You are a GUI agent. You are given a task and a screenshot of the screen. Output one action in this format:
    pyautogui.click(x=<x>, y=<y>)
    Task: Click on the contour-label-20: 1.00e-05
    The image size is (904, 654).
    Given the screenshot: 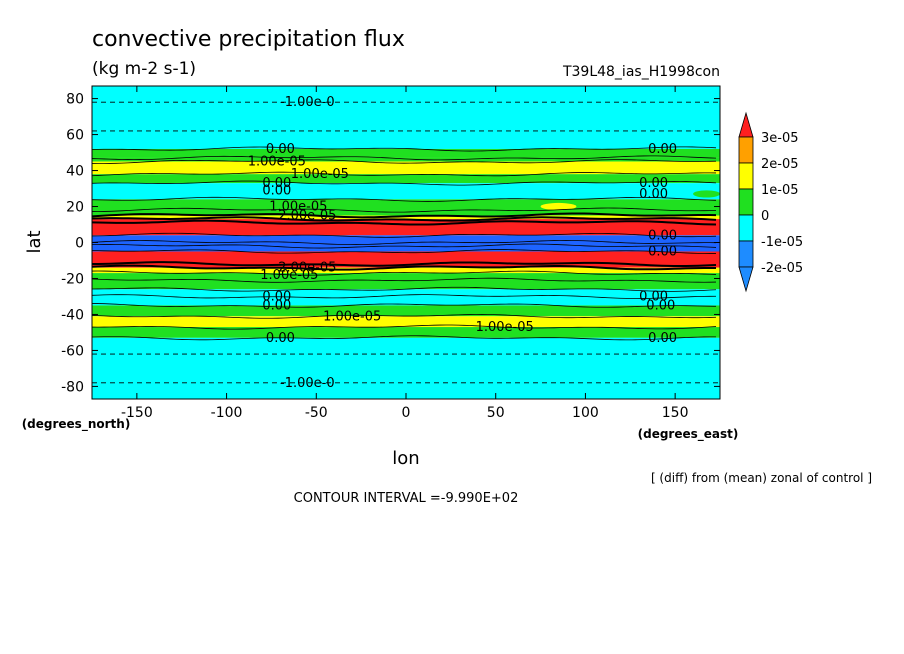 What is the action you would take?
    pyautogui.click(x=505, y=327)
    